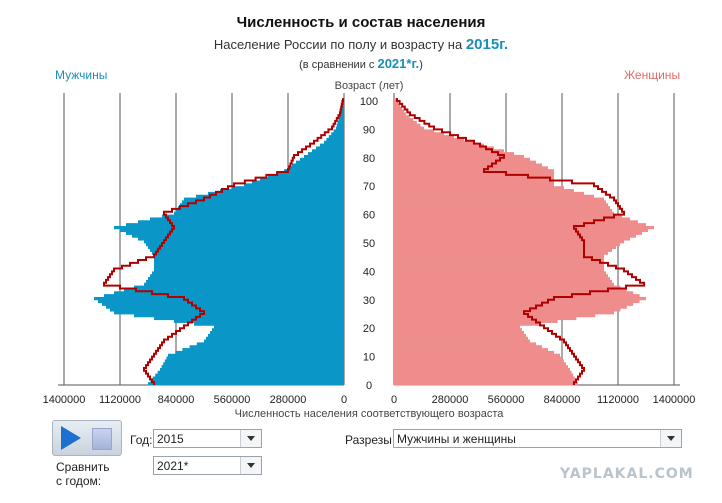 The height and width of the screenshot is (503, 722). I want to click on stop-icon, so click(102, 439).